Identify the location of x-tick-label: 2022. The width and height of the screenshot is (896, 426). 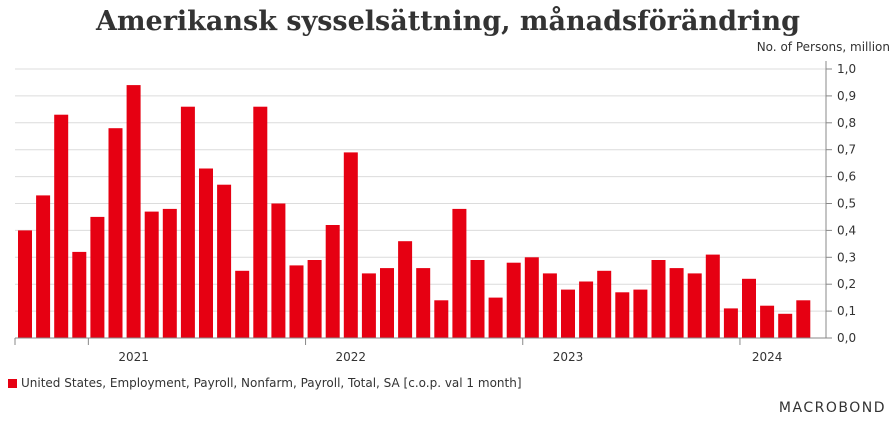
(351, 357).